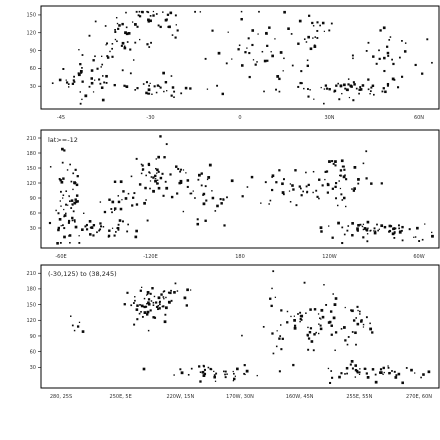 The width and height of the screenshot is (440, 440). Describe the element at coordinates (33, 51) in the screenshot. I see `y-tick-label: 90` at that location.